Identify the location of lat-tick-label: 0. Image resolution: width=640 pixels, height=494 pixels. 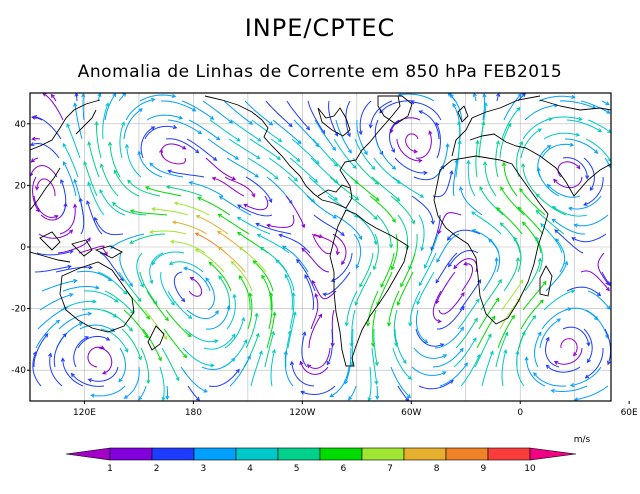
(23, 248).